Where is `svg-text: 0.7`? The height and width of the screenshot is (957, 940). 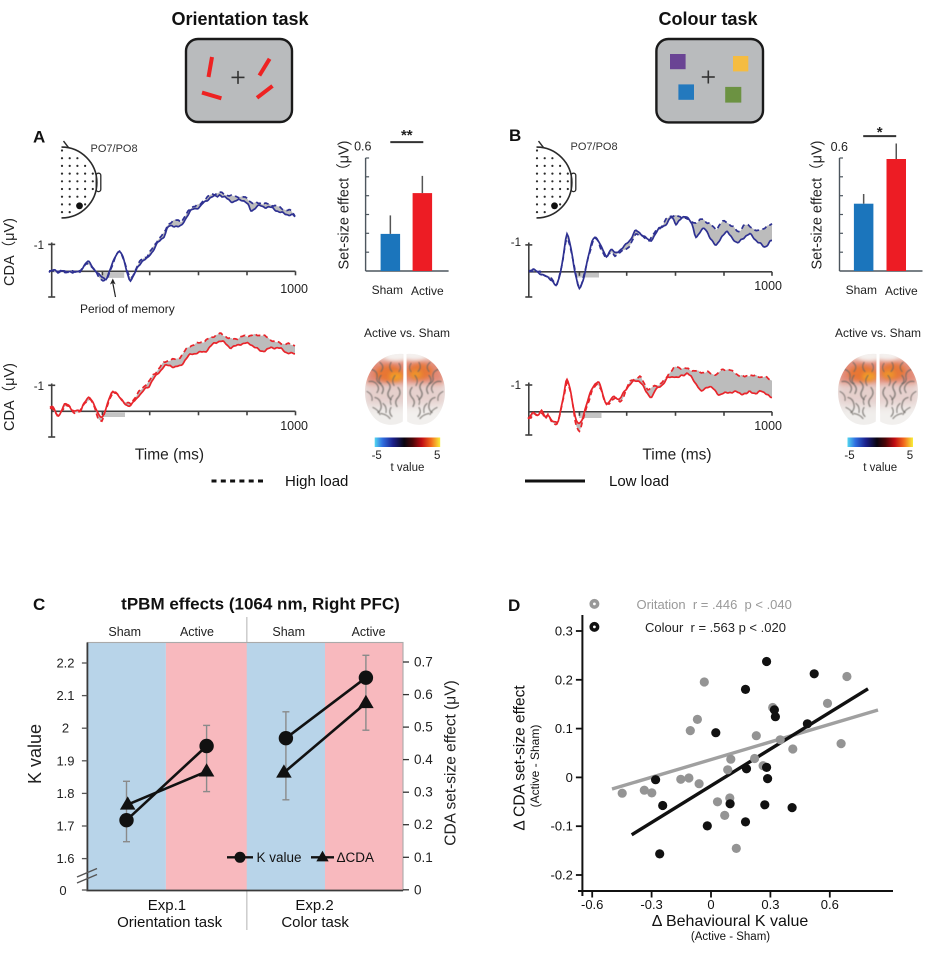 svg-text: 0.7 is located at coordinates (423, 662).